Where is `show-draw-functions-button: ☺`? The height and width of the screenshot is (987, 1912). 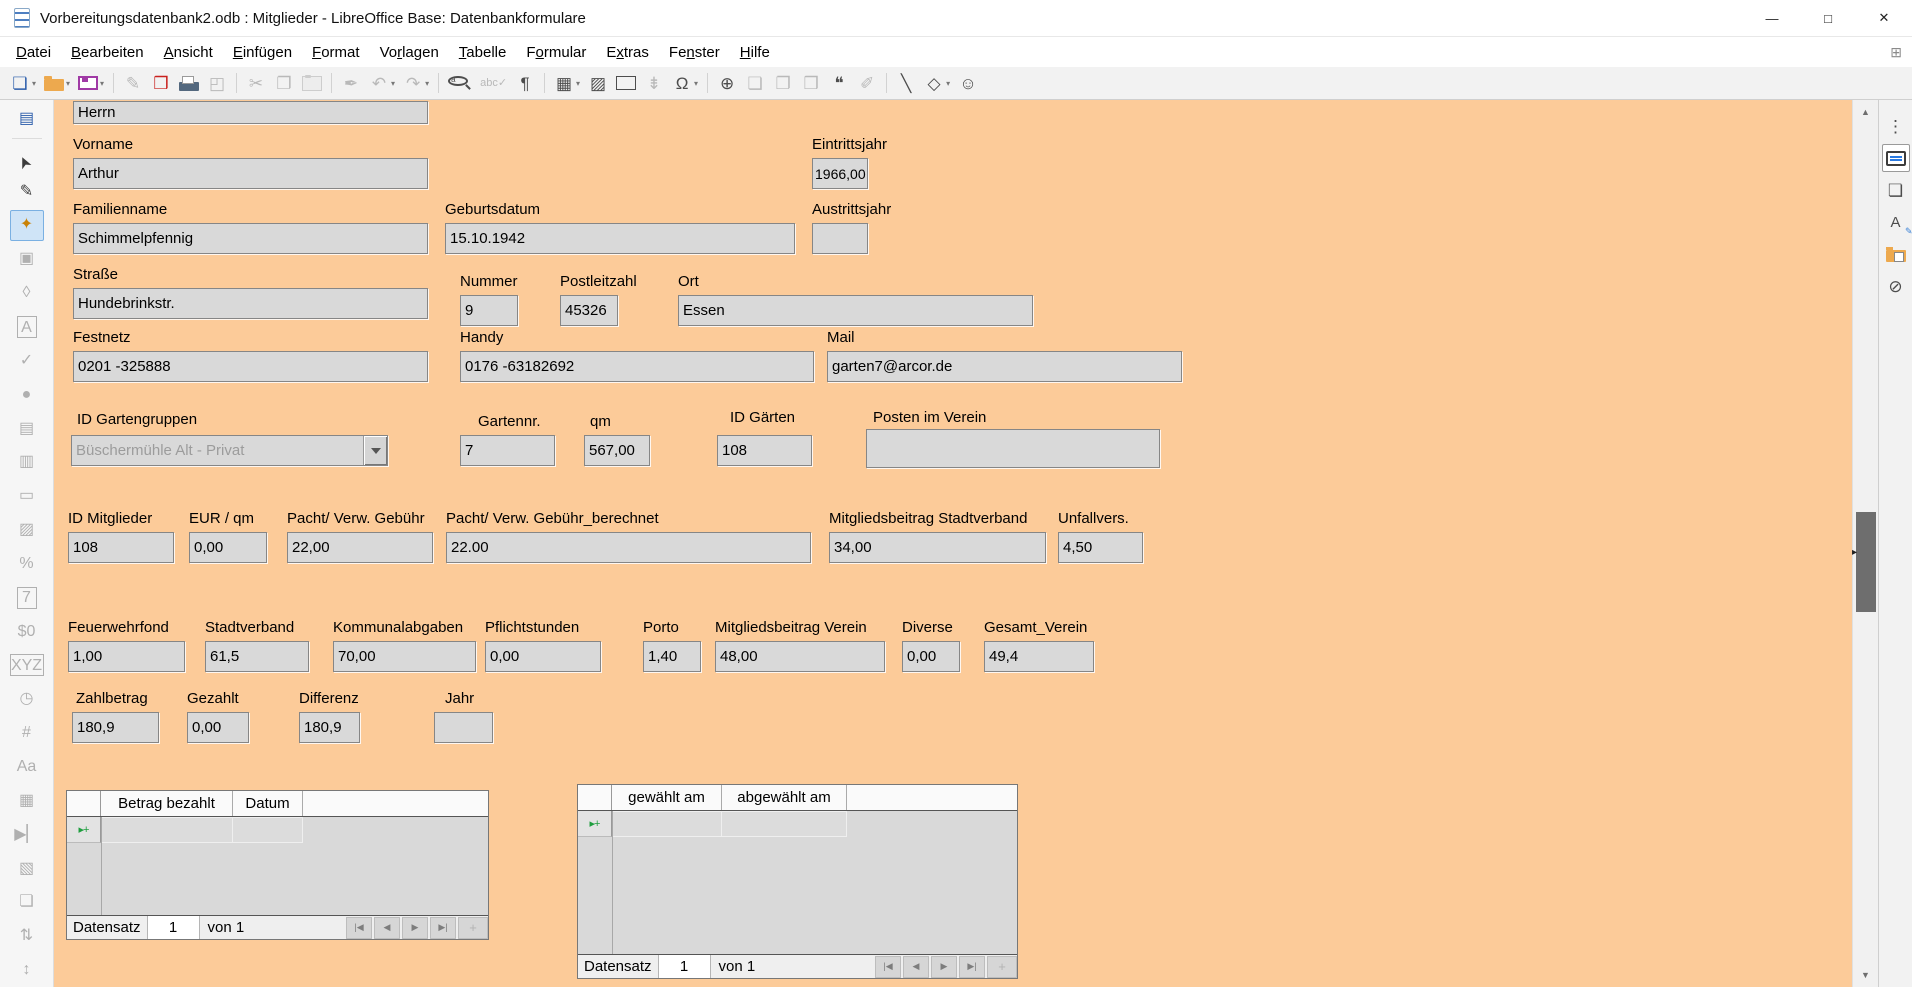 show-draw-functions-button: ☺ is located at coordinates (968, 83).